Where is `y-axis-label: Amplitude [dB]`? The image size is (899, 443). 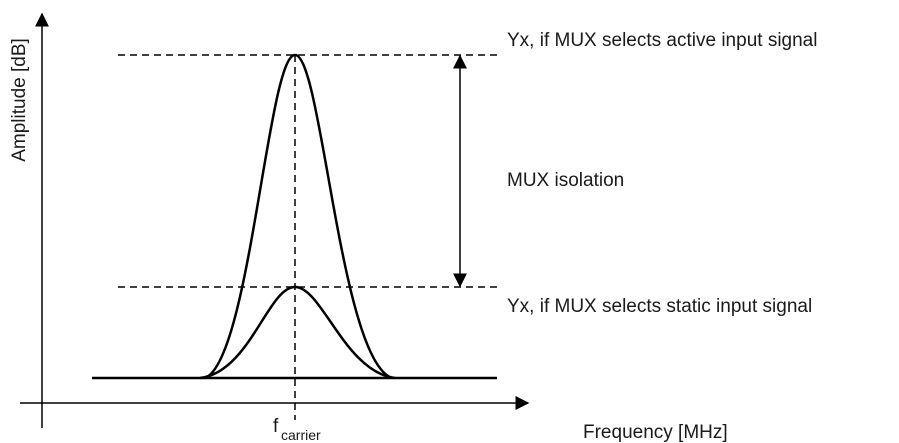
y-axis-label: Amplitude [dB] is located at coordinates (19, 100).